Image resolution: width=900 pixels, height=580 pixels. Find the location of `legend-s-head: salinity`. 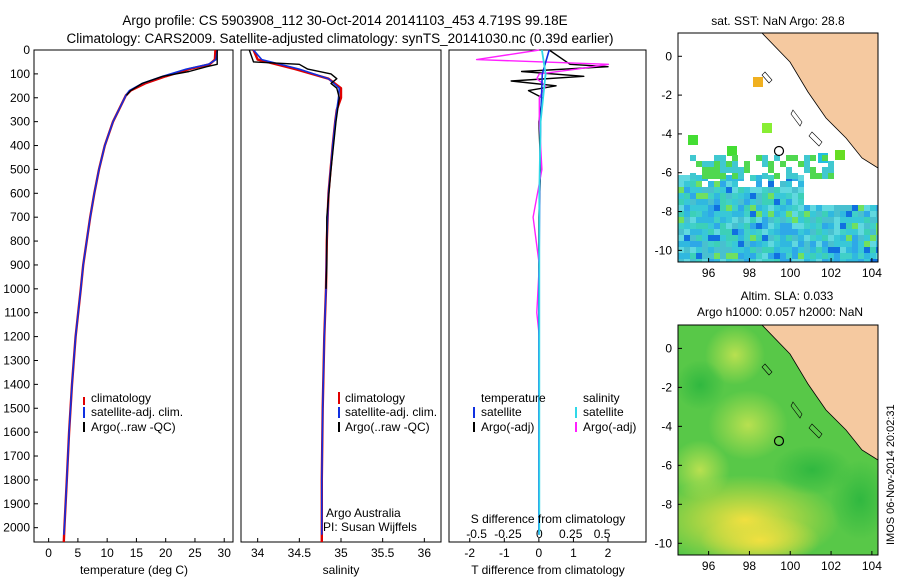

legend-s-head: salinity is located at coordinates (601, 398).